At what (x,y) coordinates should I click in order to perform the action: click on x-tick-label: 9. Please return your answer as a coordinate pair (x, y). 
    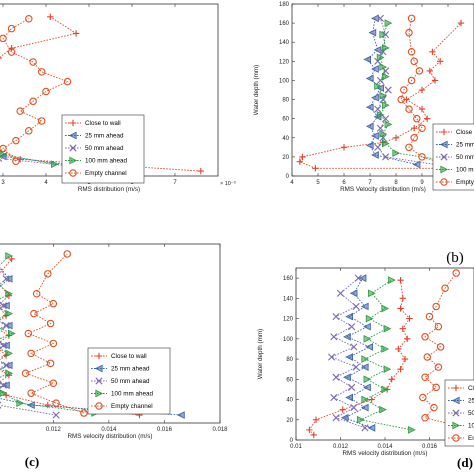
    Looking at the image, I should click on (422, 183).